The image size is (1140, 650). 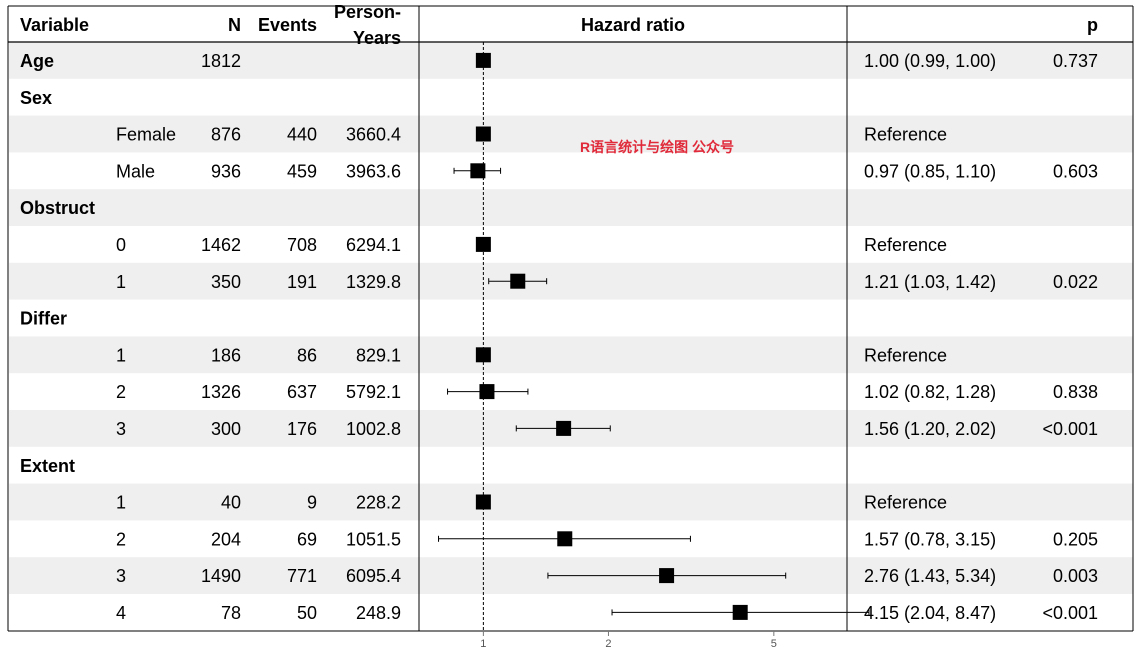 What do you see at coordinates (608, 644) in the screenshot?
I see `x-tick-label: 2` at bounding box center [608, 644].